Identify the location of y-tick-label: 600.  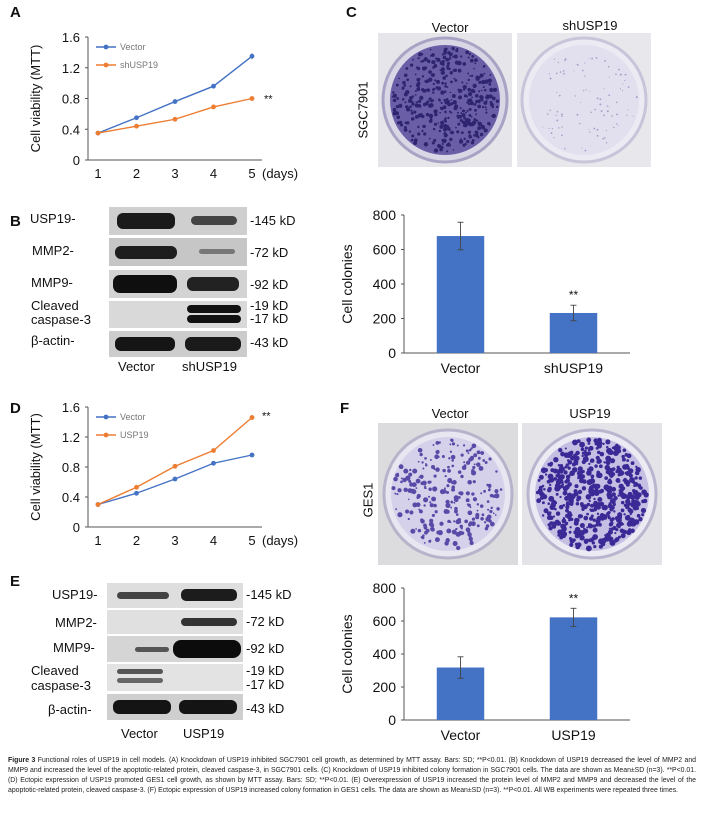
(385, 621).